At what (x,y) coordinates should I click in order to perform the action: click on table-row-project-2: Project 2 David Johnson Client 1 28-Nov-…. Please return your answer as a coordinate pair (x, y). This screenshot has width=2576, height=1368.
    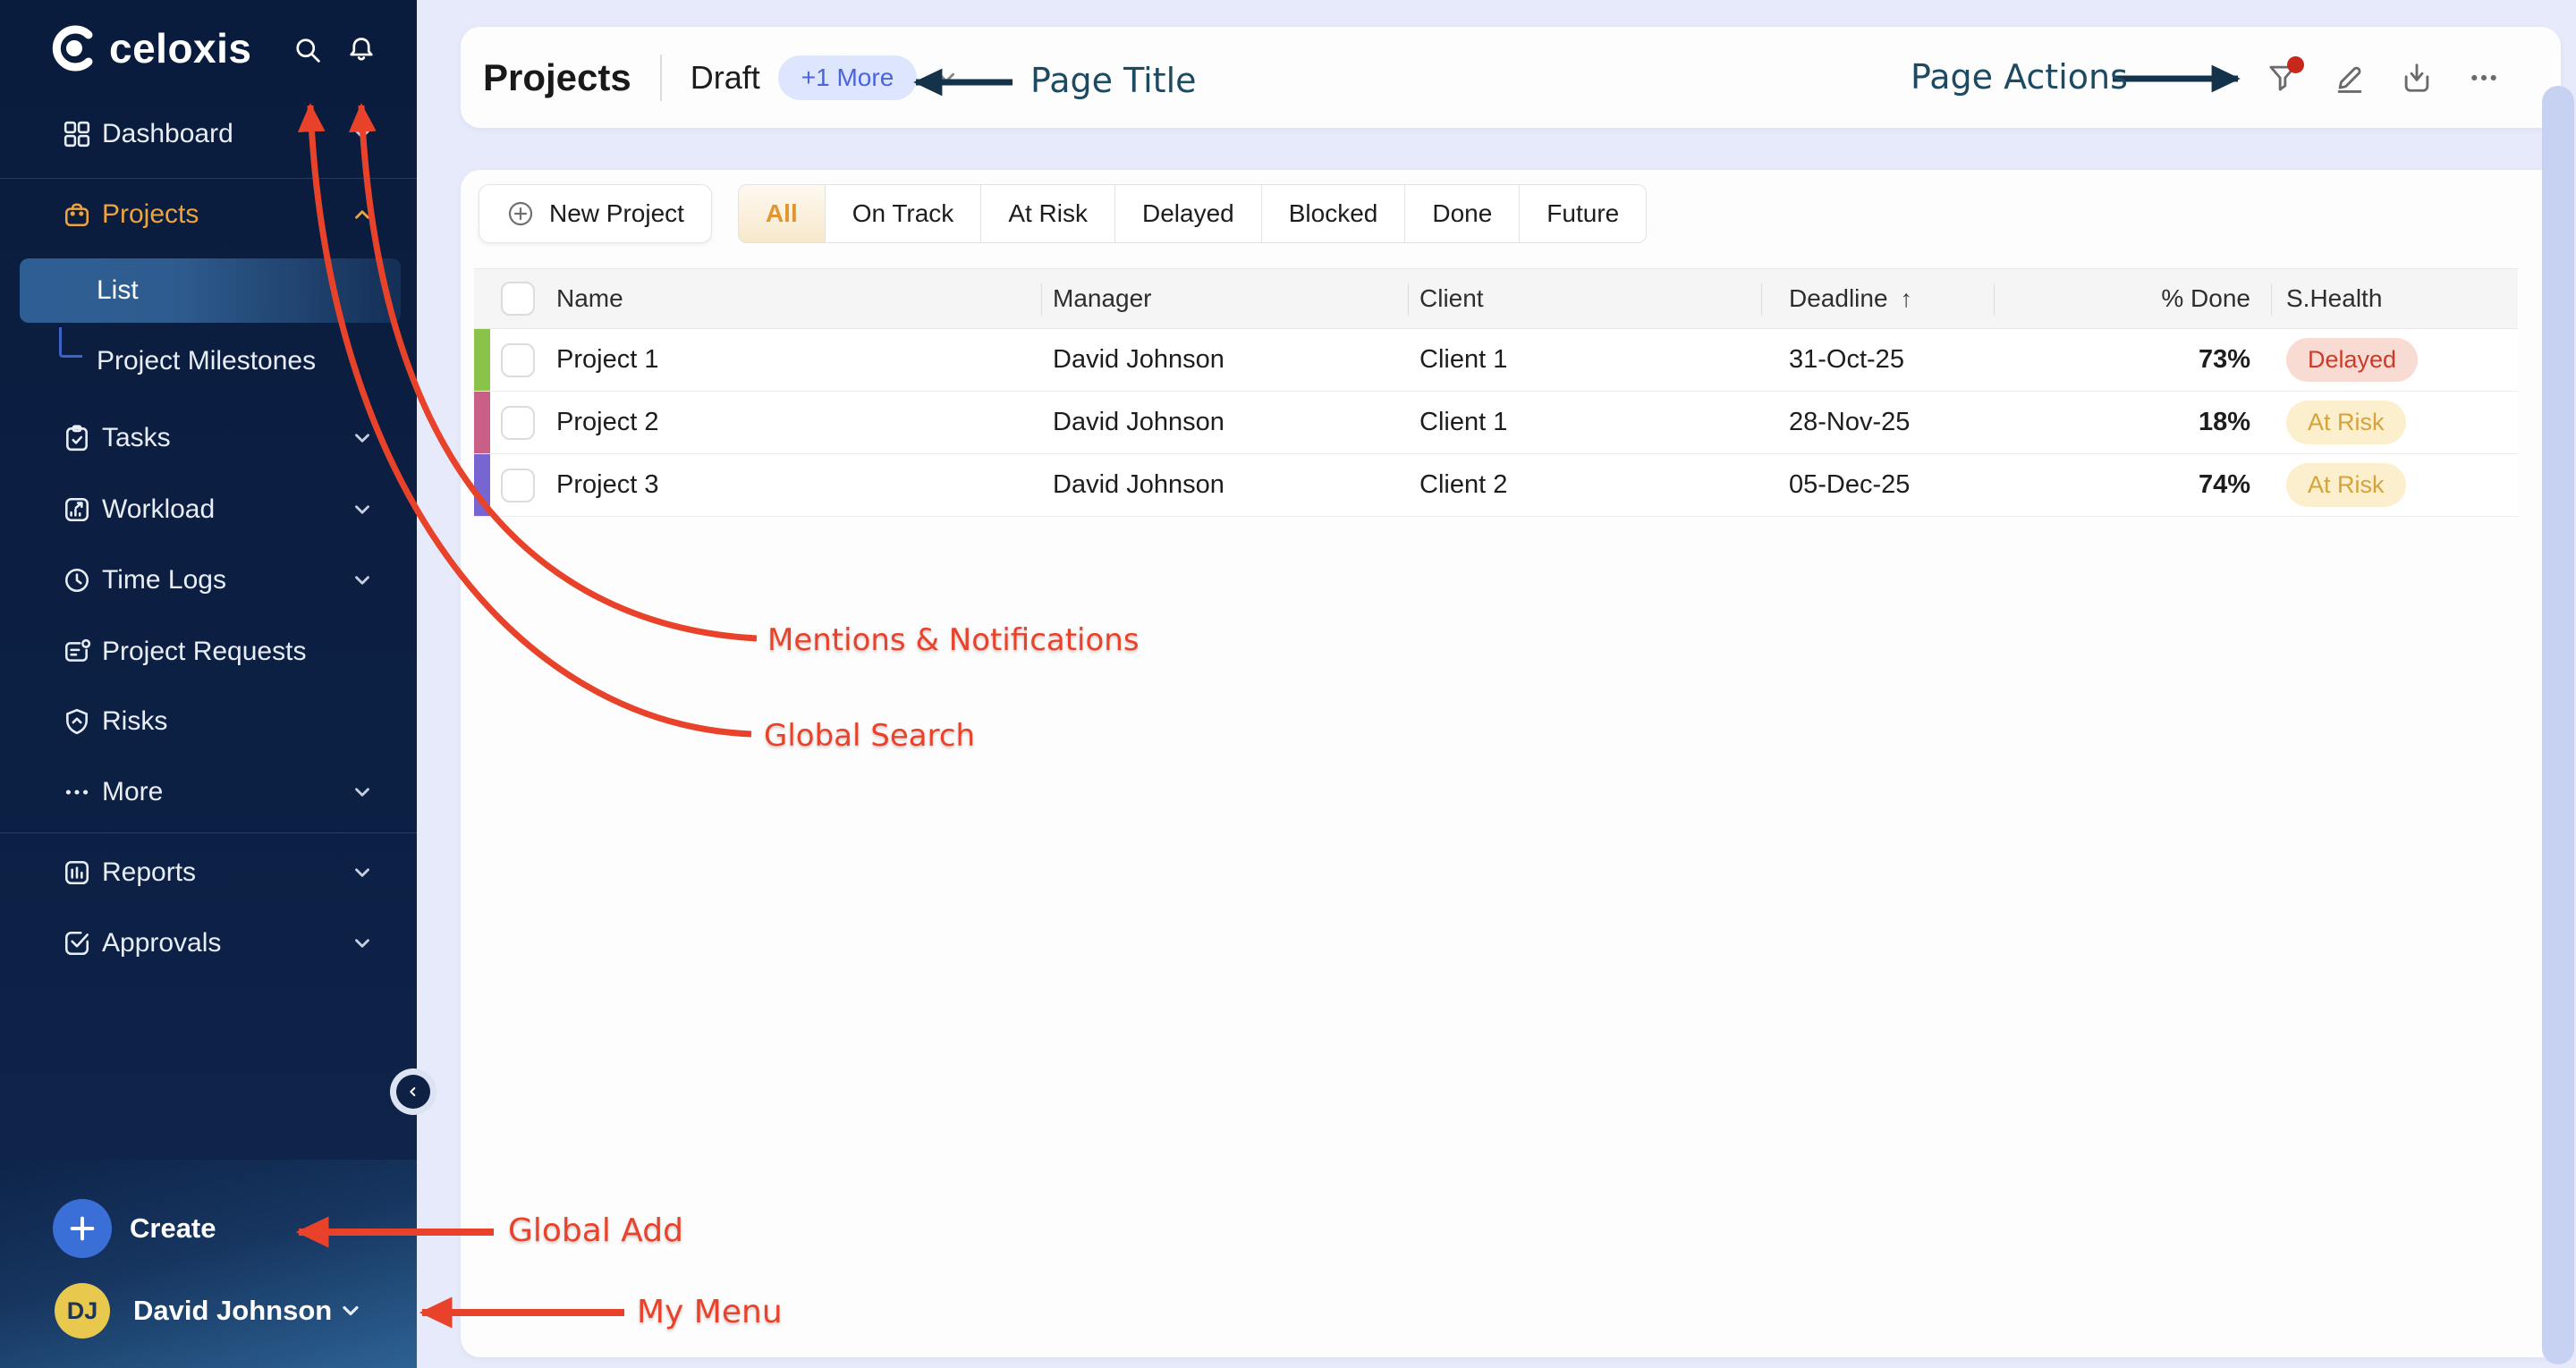
    Looking at the image, I should click on (1496, 423).